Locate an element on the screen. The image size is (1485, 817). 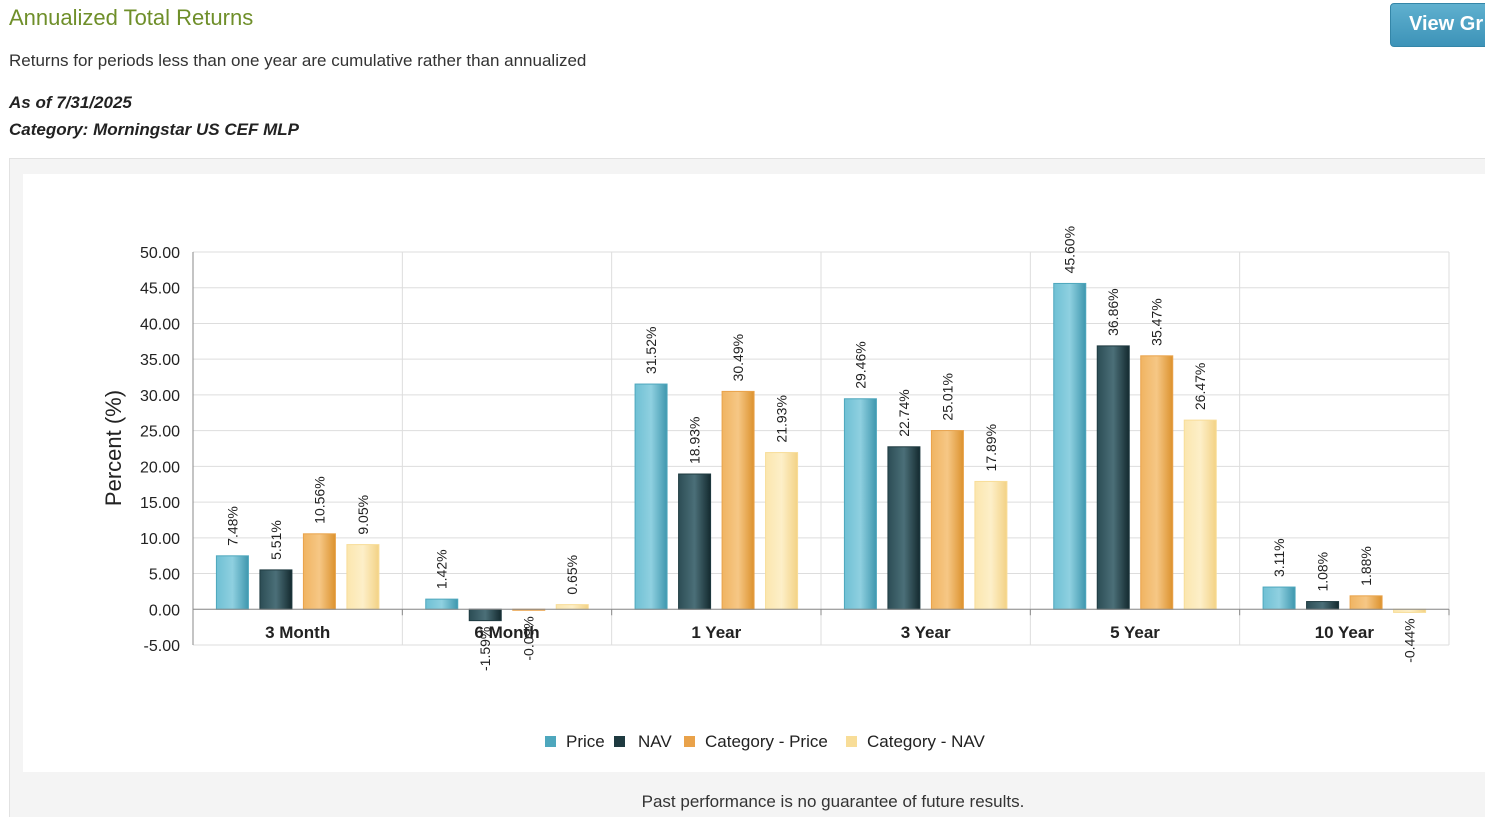
x-category-label: 3 Year is located at coordinates (926, 632).